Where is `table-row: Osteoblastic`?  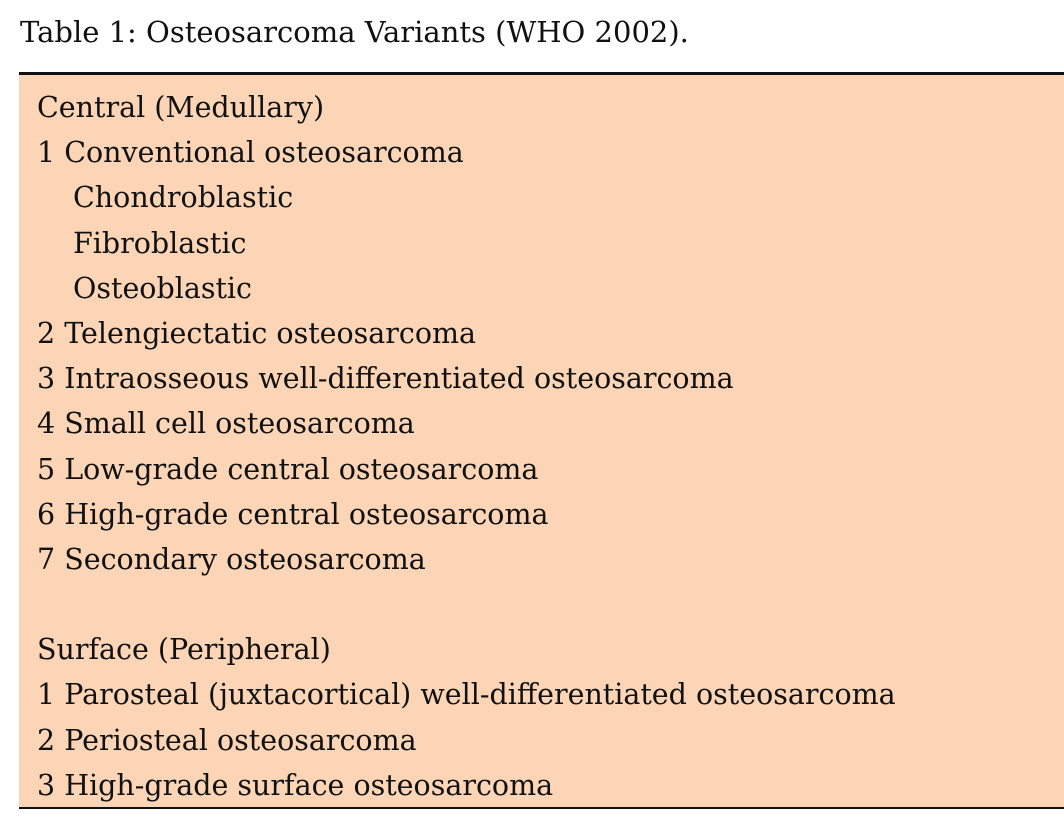
table-row: Osteoblastic is located at coordinates (162, 288).